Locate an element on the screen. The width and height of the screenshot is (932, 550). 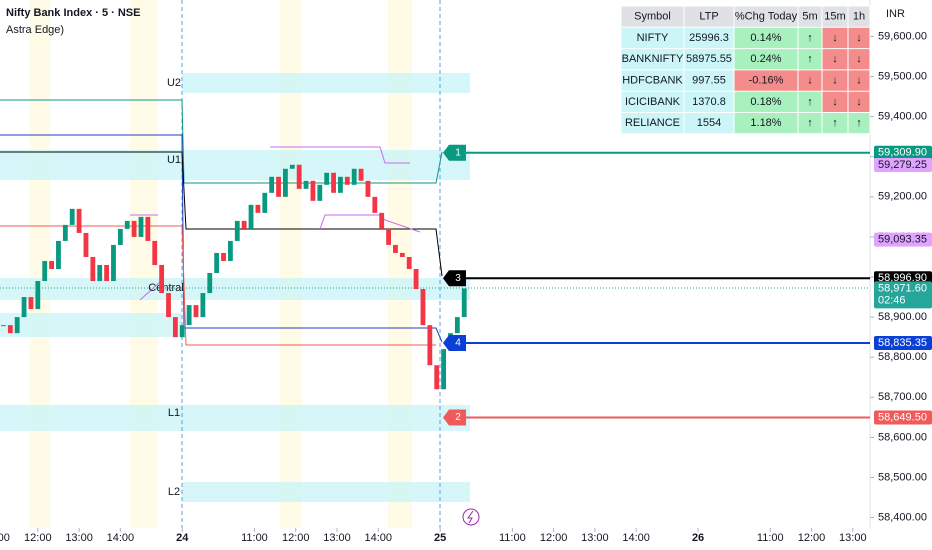
ltp: 25996.3 is located at coordinates (709, 38).